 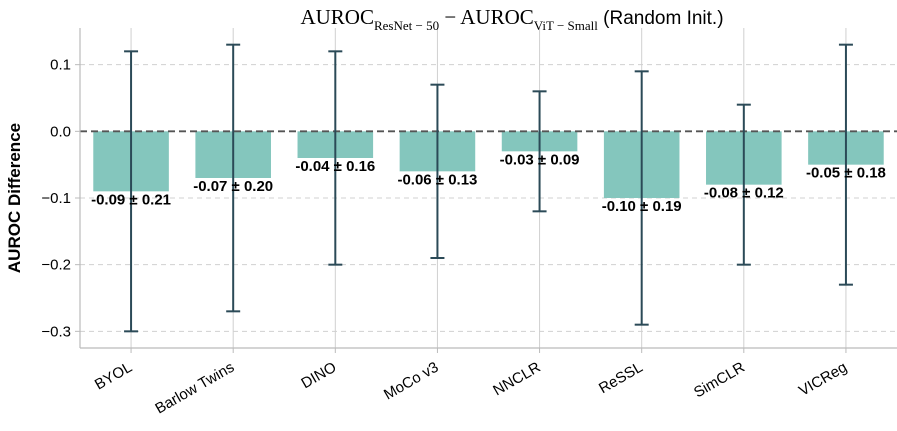 I want to click on title-subscript-2: ViT − Small, so click(x=566, y=25).